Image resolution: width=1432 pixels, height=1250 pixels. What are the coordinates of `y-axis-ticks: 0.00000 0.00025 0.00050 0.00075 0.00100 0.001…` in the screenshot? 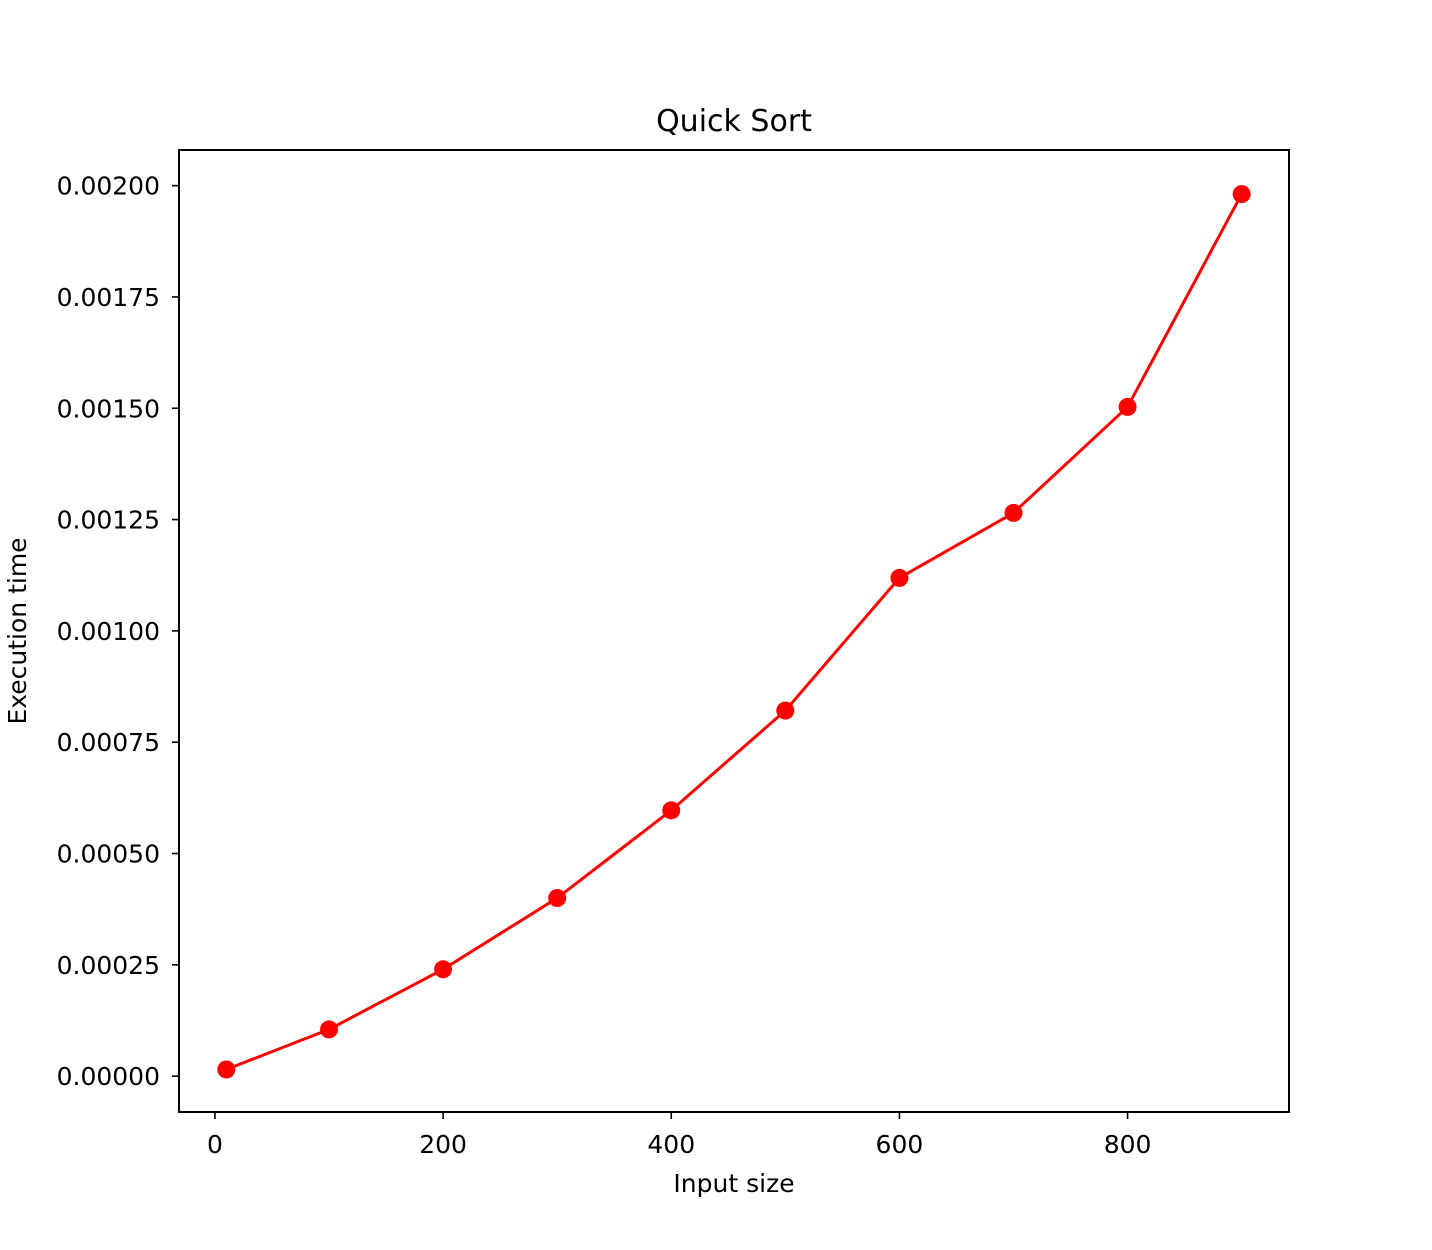 It's located at (118, 631).